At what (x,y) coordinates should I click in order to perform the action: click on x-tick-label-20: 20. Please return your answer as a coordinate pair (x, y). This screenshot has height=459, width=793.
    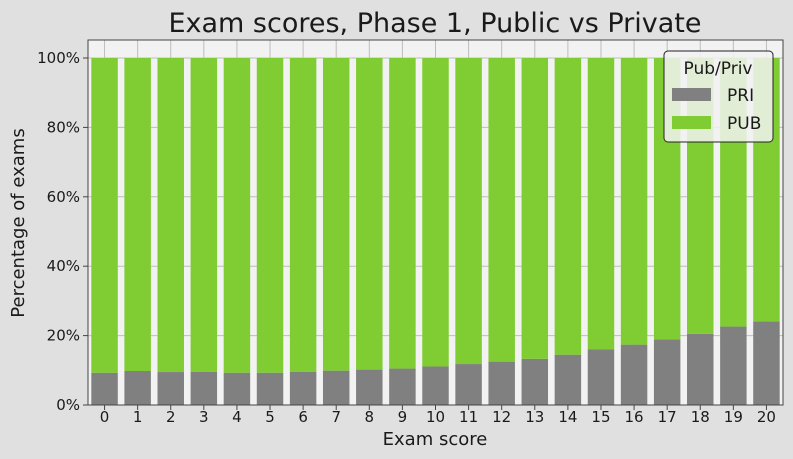
    Looking at the image, I should click on (766, 417).